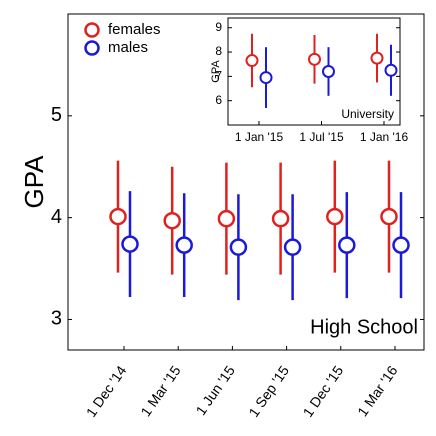 Image resolution: width=436 pixels, height=436 pixels. What do you see at coordinates (321, 137) in the screenshot?
I see `x-tick-label: 1 Jul '15` at bounding box center [321, 137].